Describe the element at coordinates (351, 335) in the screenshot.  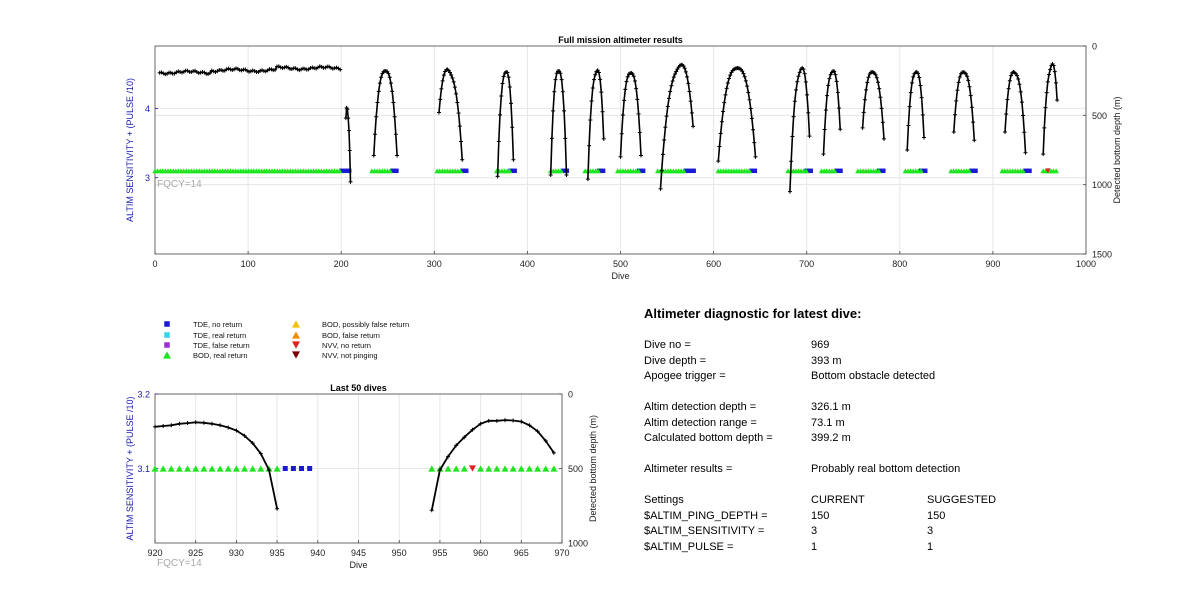
I see `legend-label: BOD, false return` at that location.